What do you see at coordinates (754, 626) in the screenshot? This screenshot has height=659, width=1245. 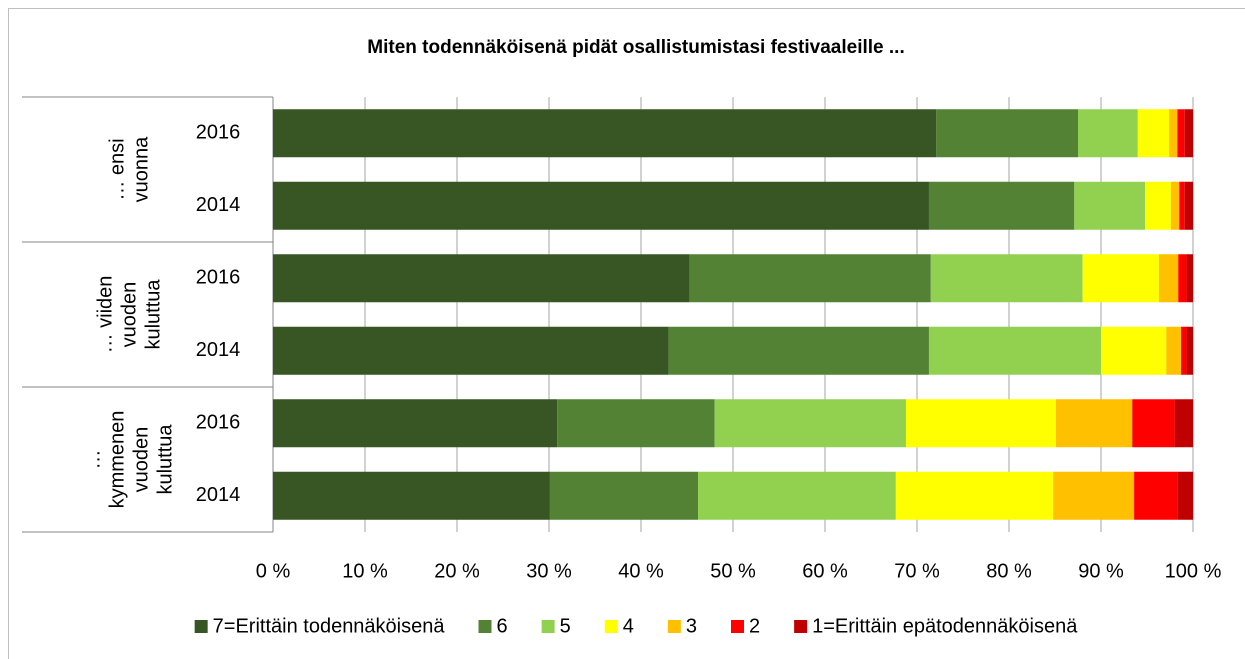 I see `legend-label: 2` at bounding box center [754, 626].